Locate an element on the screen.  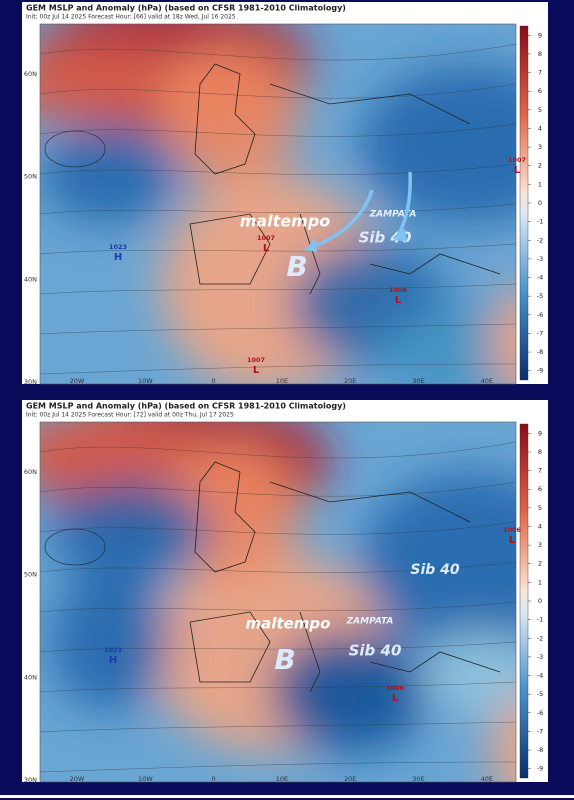
colorbar-label: 2 is located at coordinates (540, 564).